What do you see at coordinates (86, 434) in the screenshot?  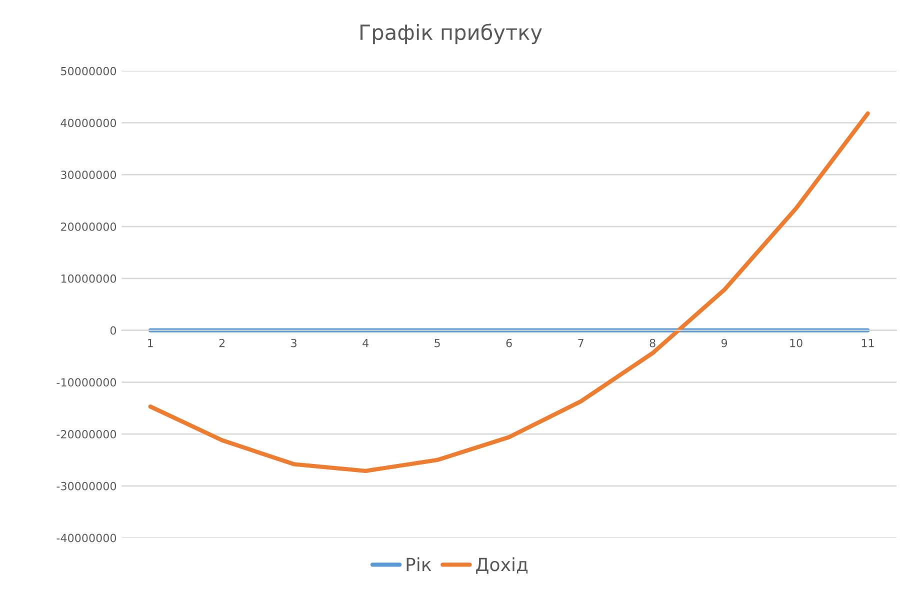 I see `y-tick-label: -20000000` at bounding box center [86, 434].